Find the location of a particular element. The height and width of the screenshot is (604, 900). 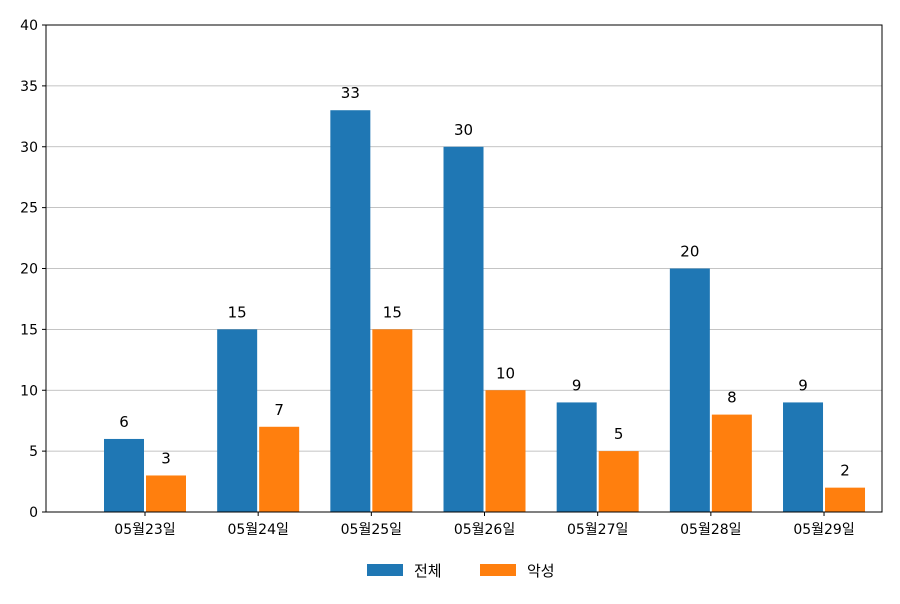

y-axis: 0 5 10 15 20 25 30 35 40 is located at coordinates (33, 269).